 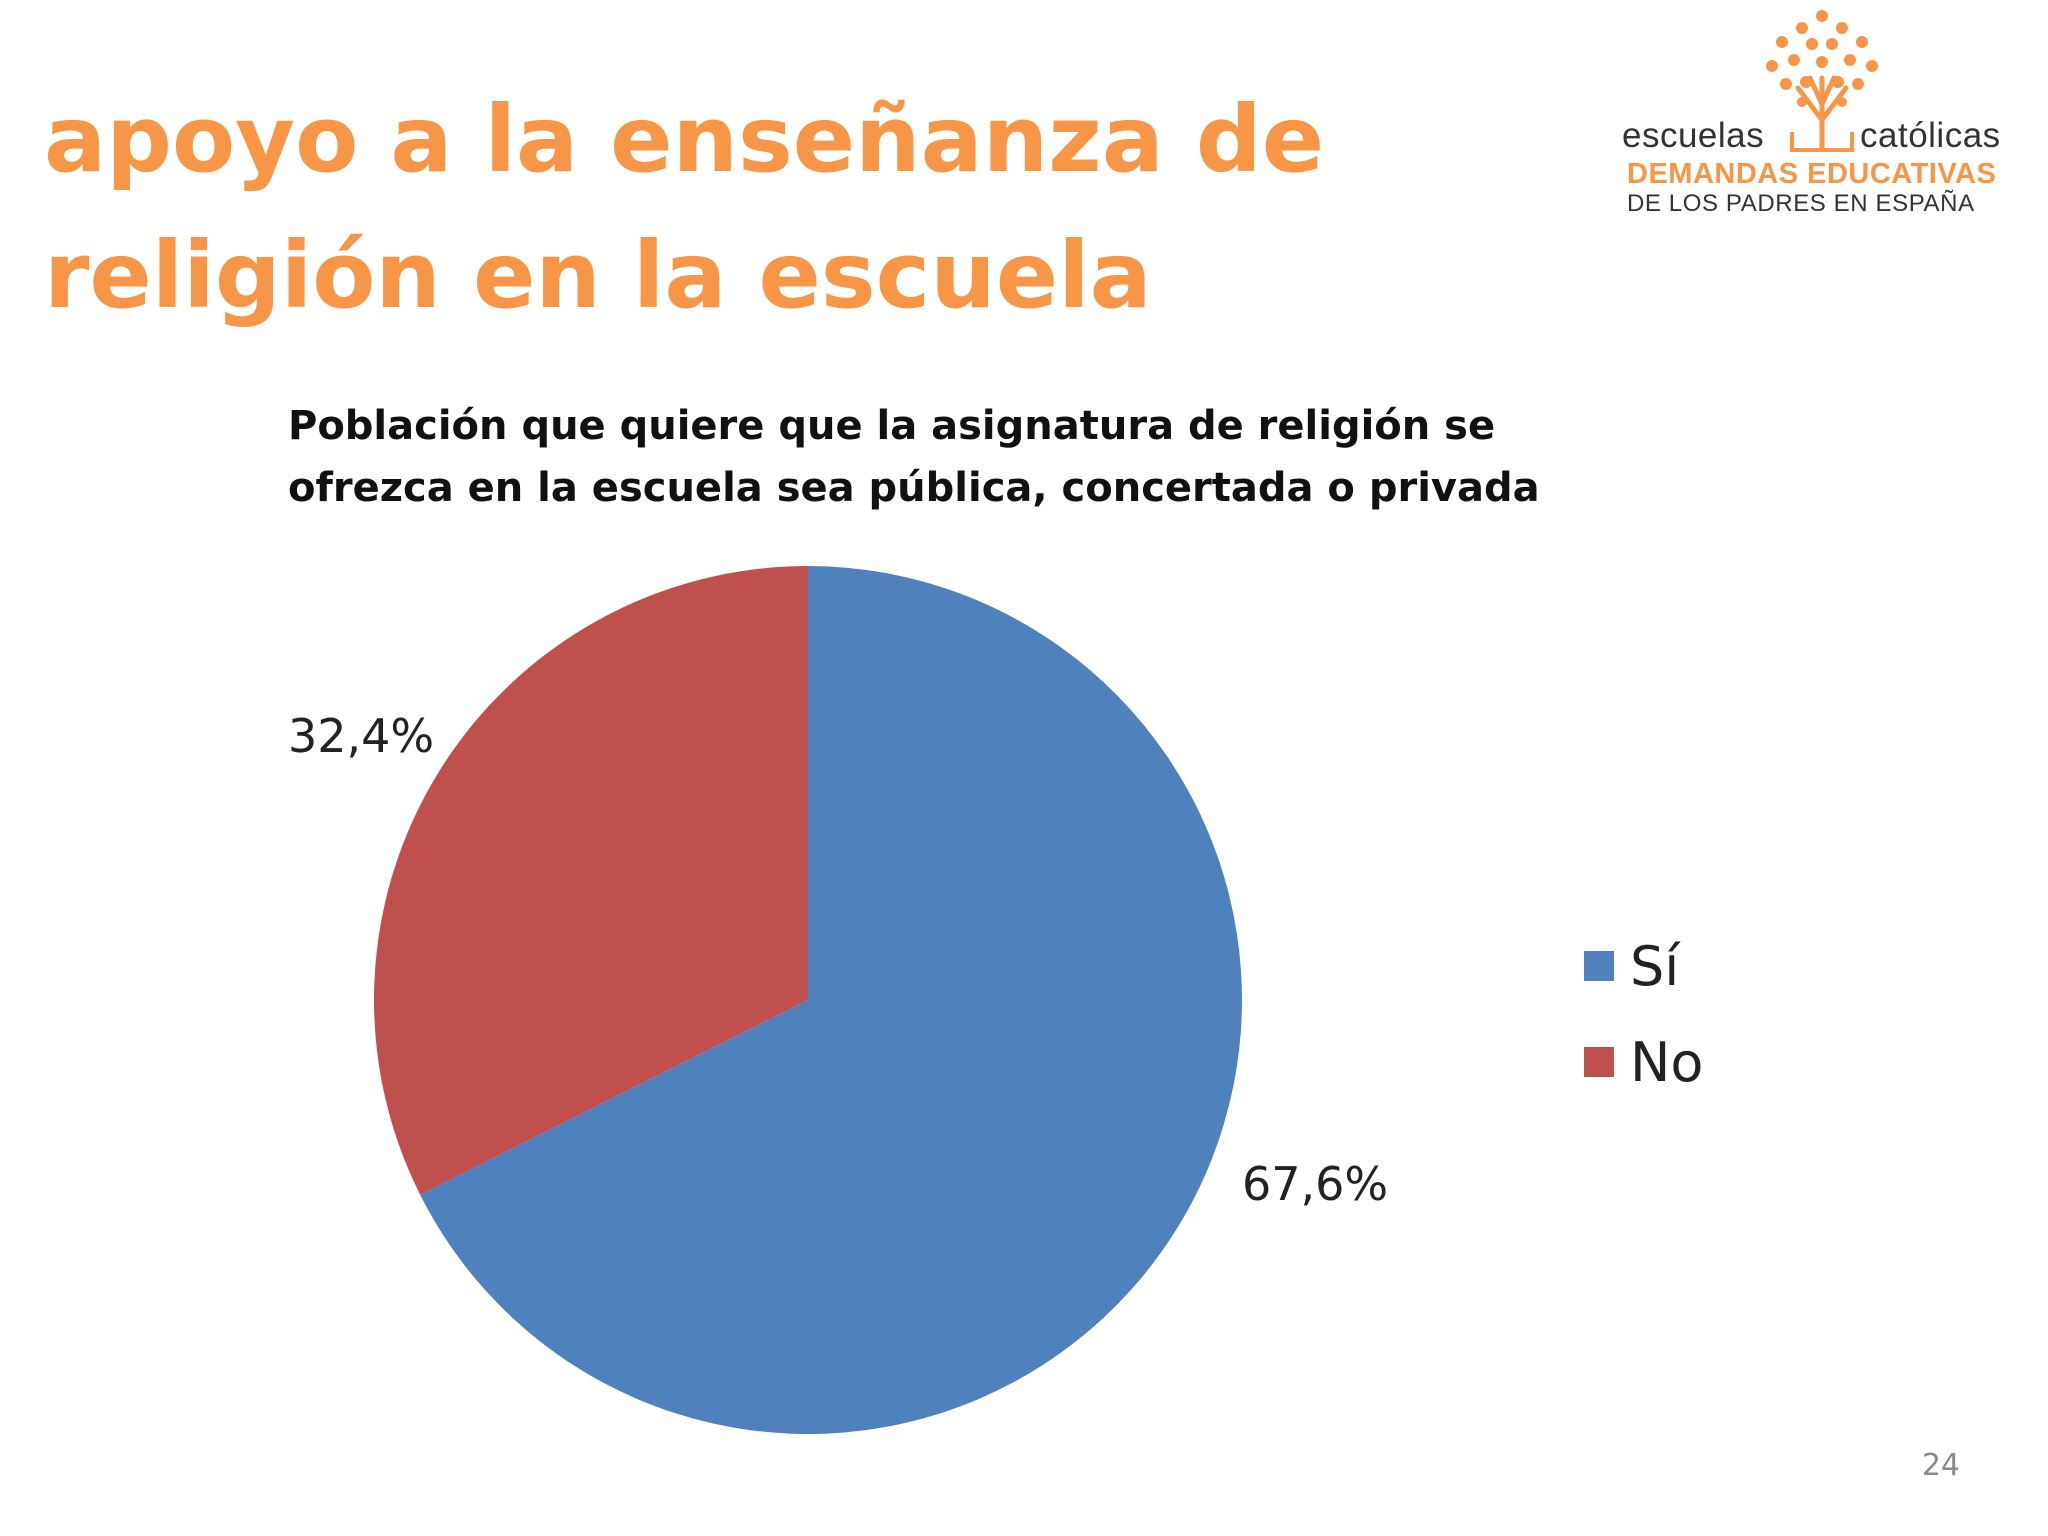 I want to click on logo-word-escuelas: escuelas, so click(x=1693, y=135).